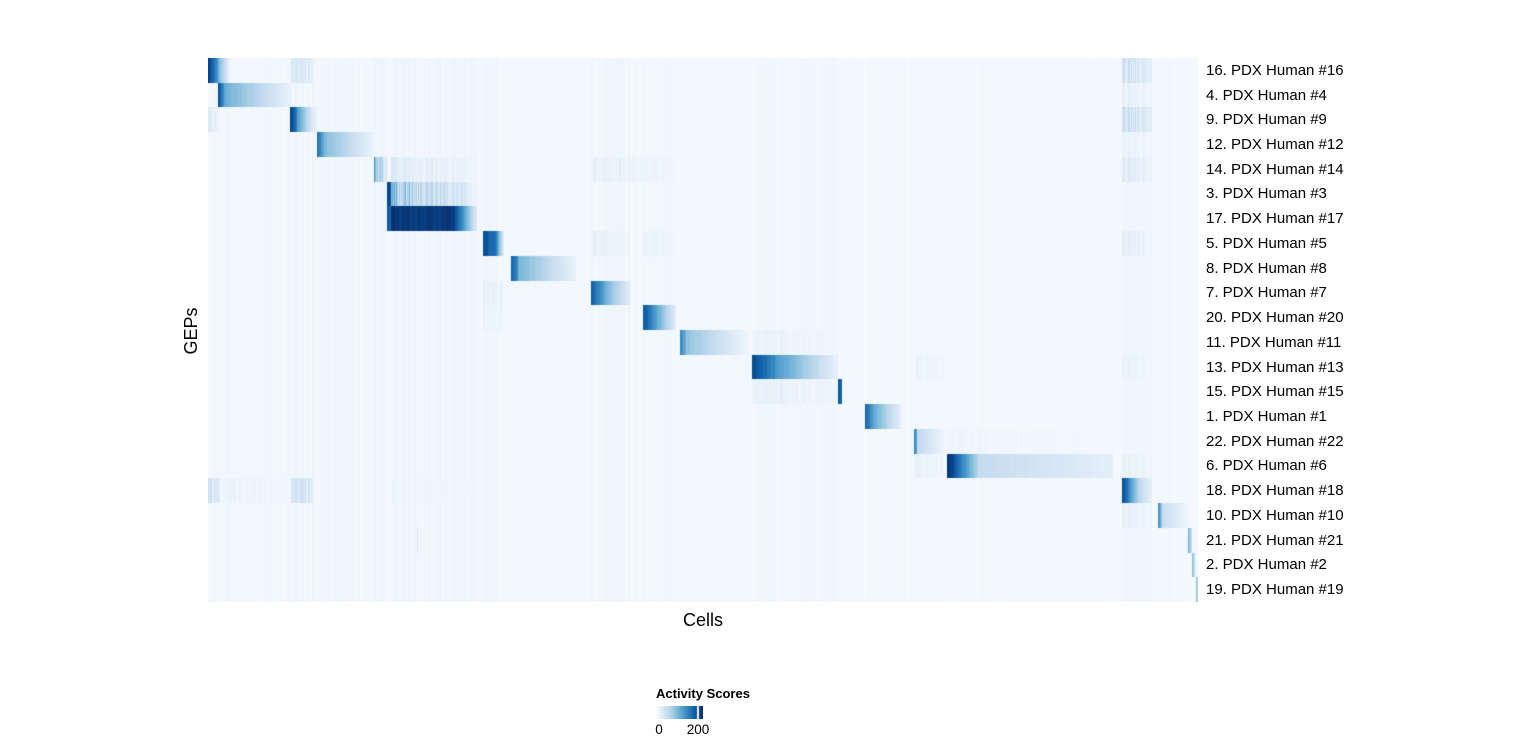 This screenshot has height=743, width=1540. Describe the element at coordinates (1275, 491) in the screenshot. I see `row-label: 18. PDX Human #18` at that location.